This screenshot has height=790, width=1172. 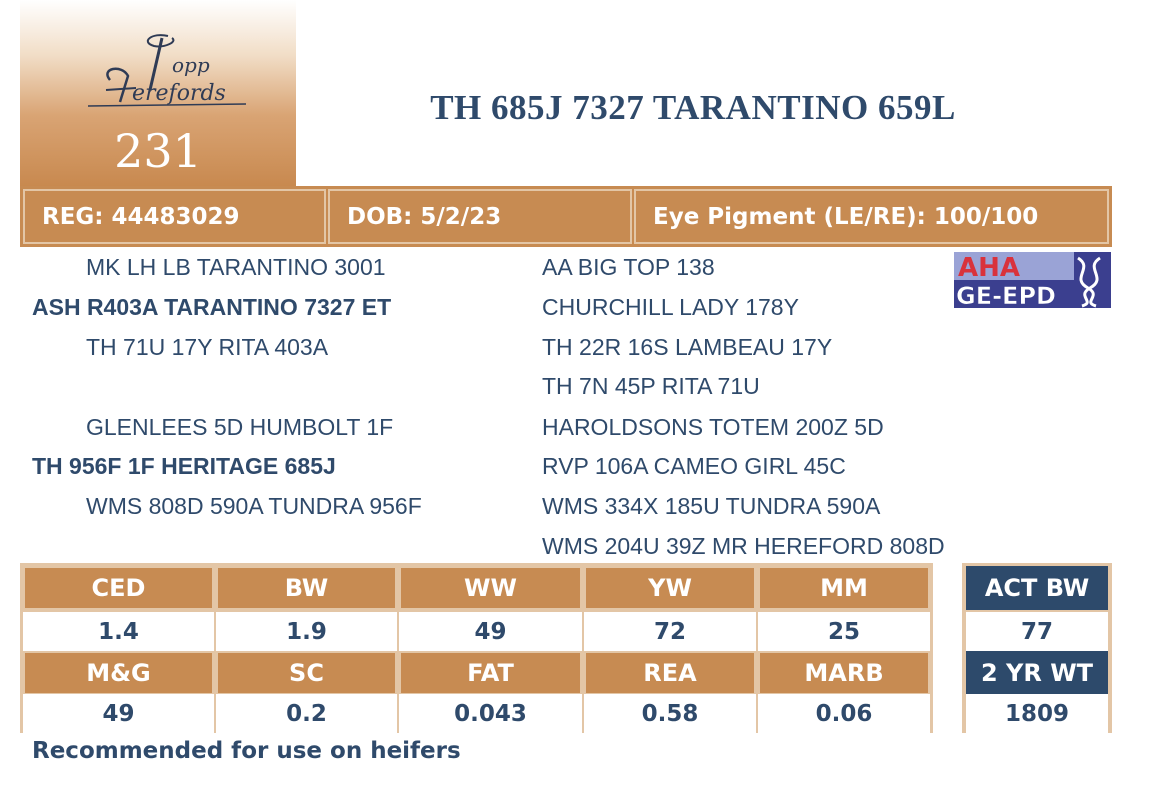 What do you see at coordinates (158, 151) in the screenshot?
I see `lot-number: 231` at bounding box center [158, 151].